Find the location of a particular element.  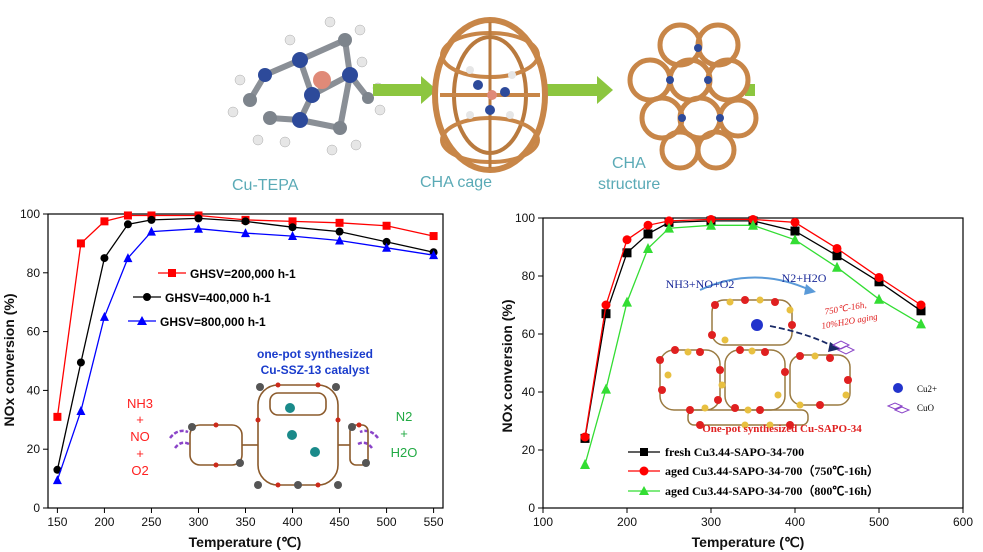

right-reactants: NH3+NO+O2 is located at coordinates (700, 284).